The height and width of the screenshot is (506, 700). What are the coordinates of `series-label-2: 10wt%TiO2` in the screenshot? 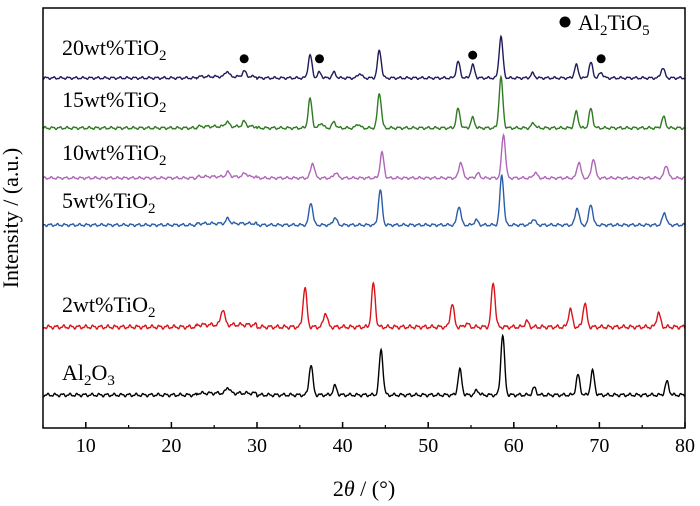 It's located at (114, 154).